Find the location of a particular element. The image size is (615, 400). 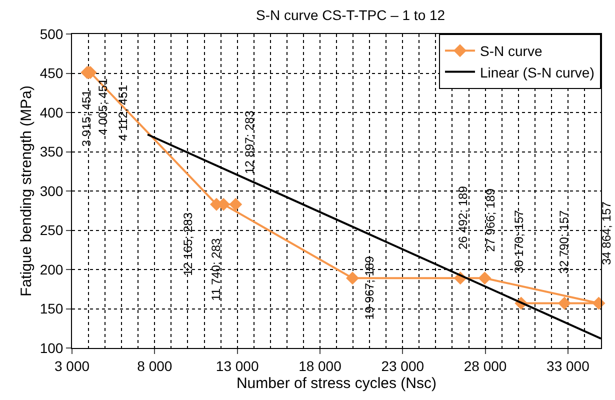

data-label: 34 864; 157 is located at coordinates (606, 233).